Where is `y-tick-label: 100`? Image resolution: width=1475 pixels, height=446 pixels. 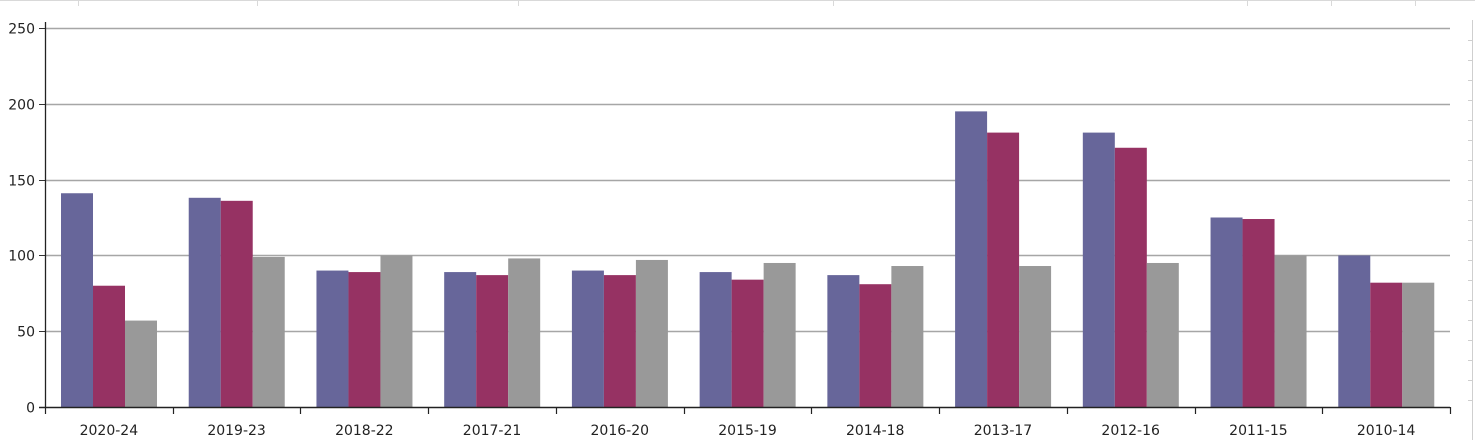
y-tick-label: 100 is located at coordinates (21, 257).